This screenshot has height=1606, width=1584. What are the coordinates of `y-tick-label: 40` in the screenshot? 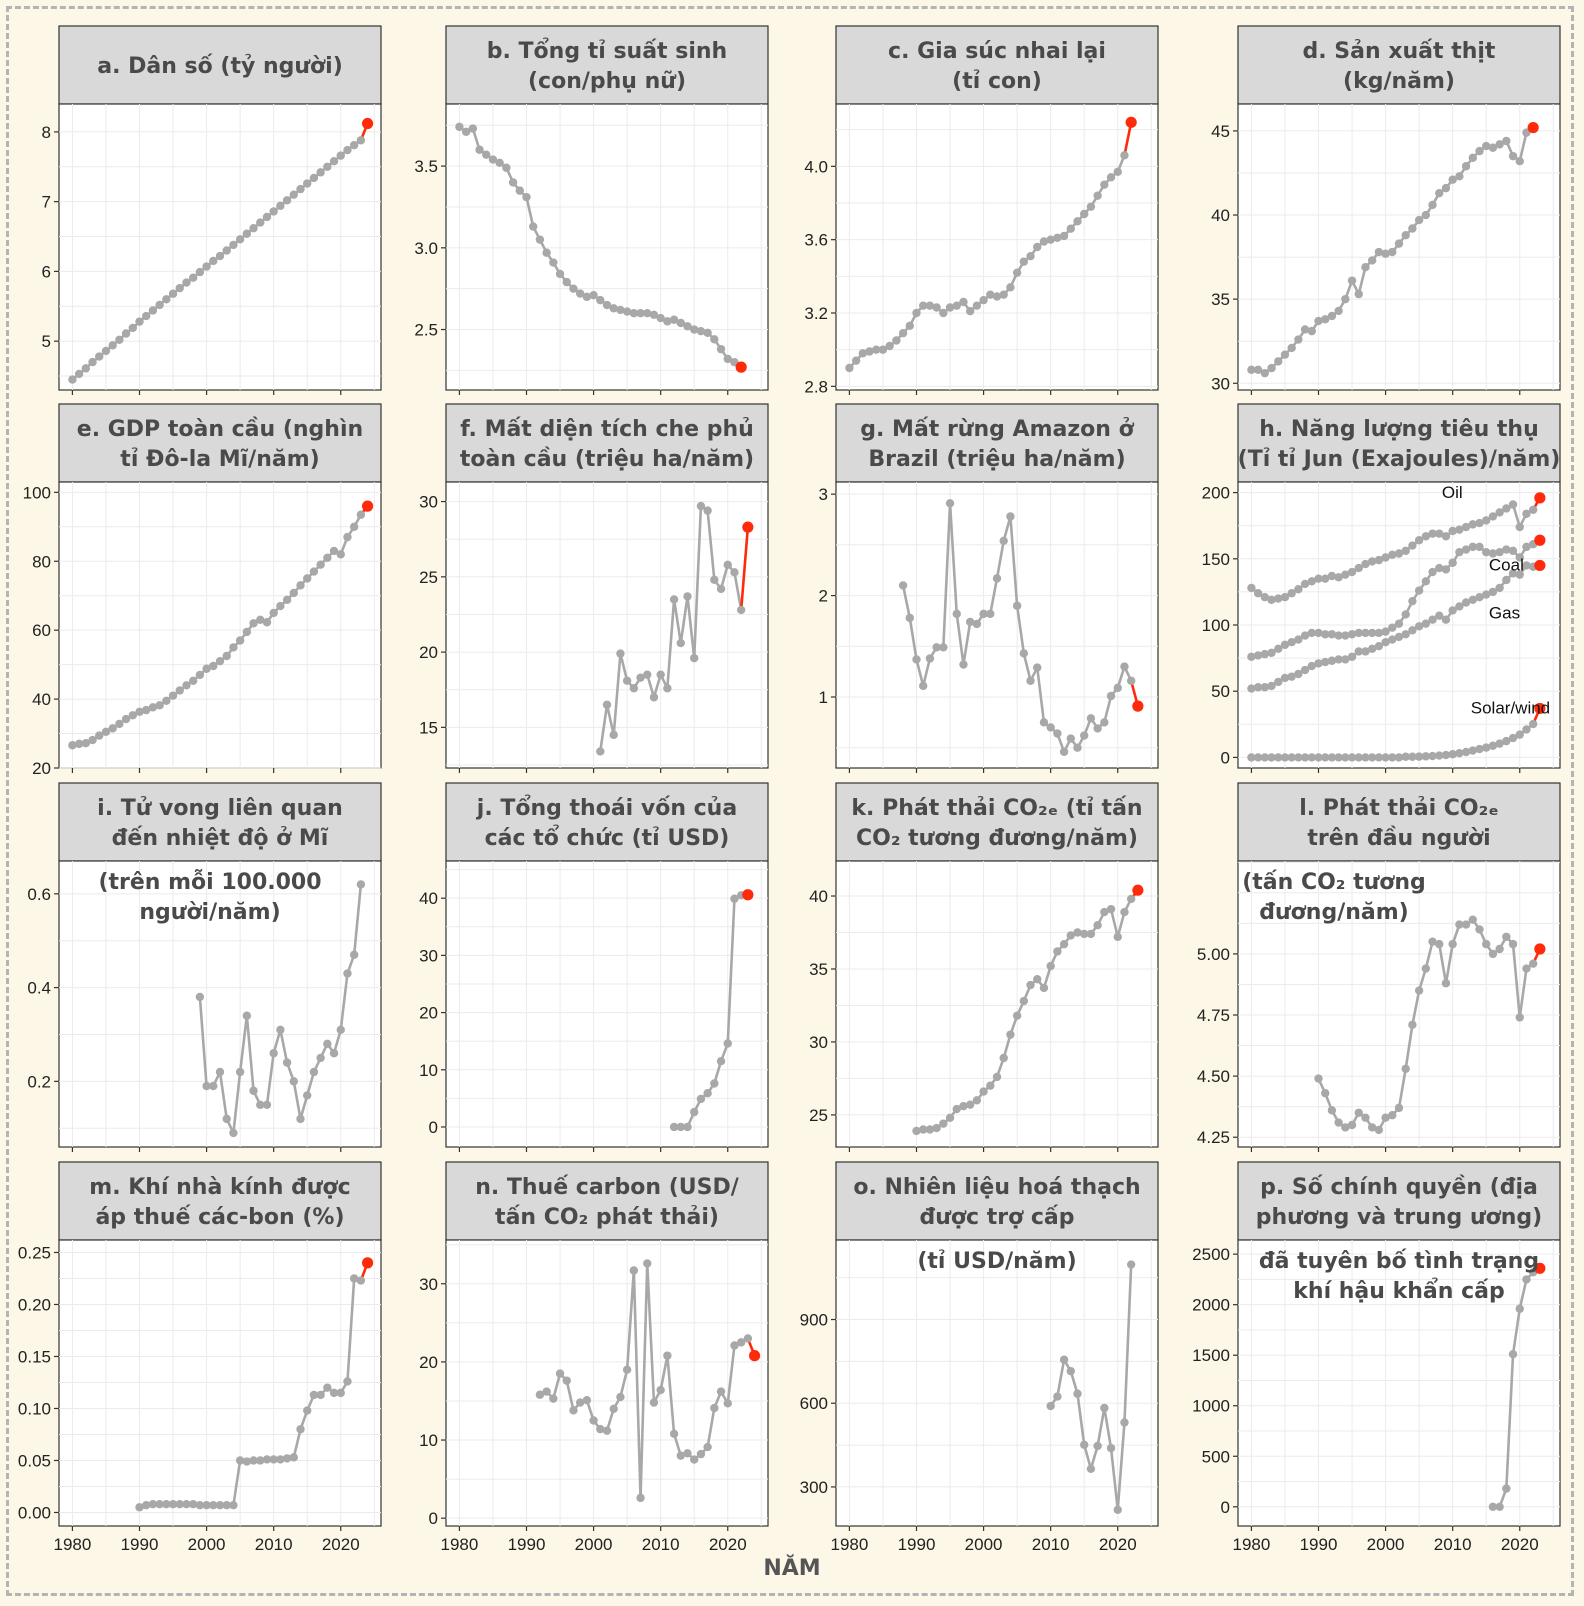 It's located at (1220, 215).